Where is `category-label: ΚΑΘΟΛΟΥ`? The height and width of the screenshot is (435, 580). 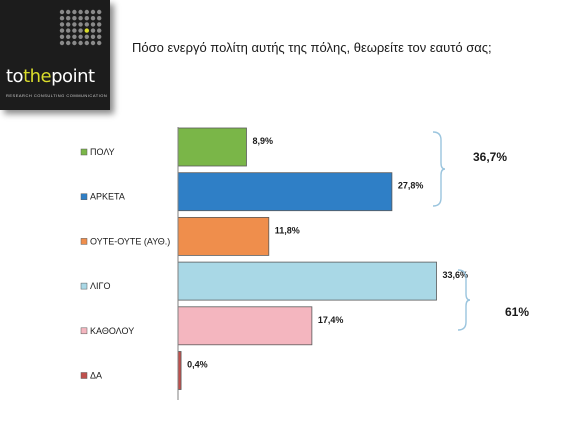
category-label: ΚΑΘΟΛΟΥ is located at coordinates (112, 331).